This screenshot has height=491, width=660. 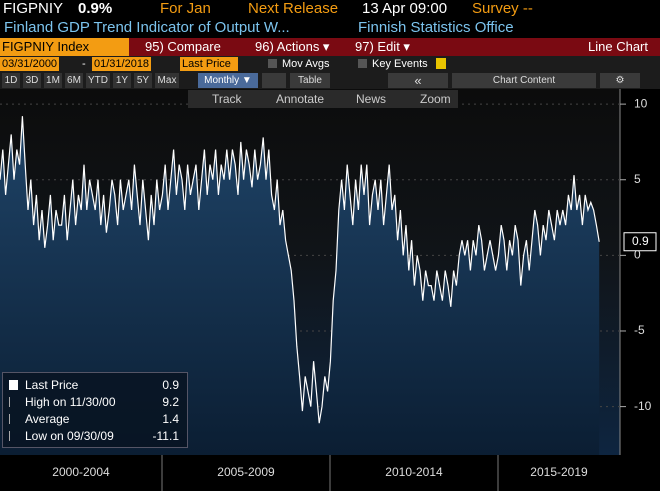 I want to click on axis-background, so click(x=640, y=272).